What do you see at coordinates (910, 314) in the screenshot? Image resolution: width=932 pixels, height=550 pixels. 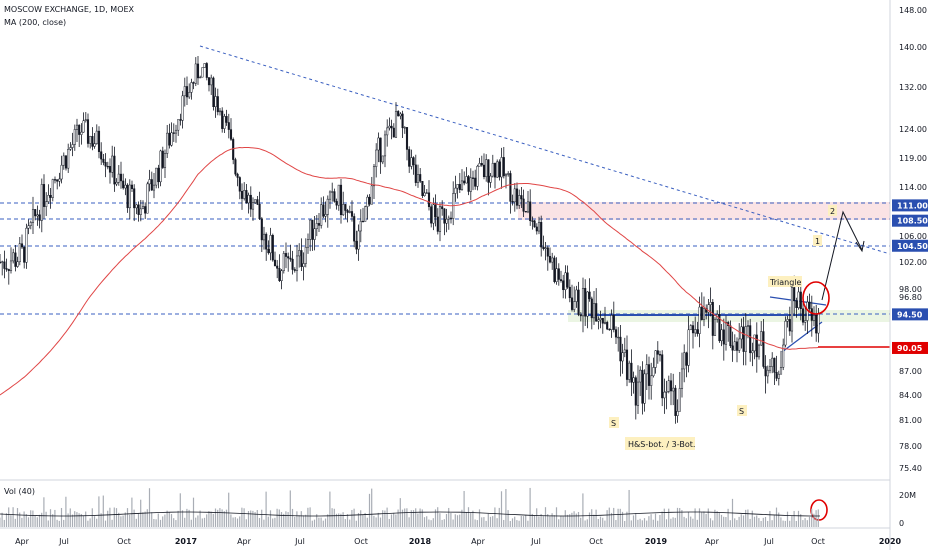 I see `price-label: 94.50` at bounding box center [910, 314].